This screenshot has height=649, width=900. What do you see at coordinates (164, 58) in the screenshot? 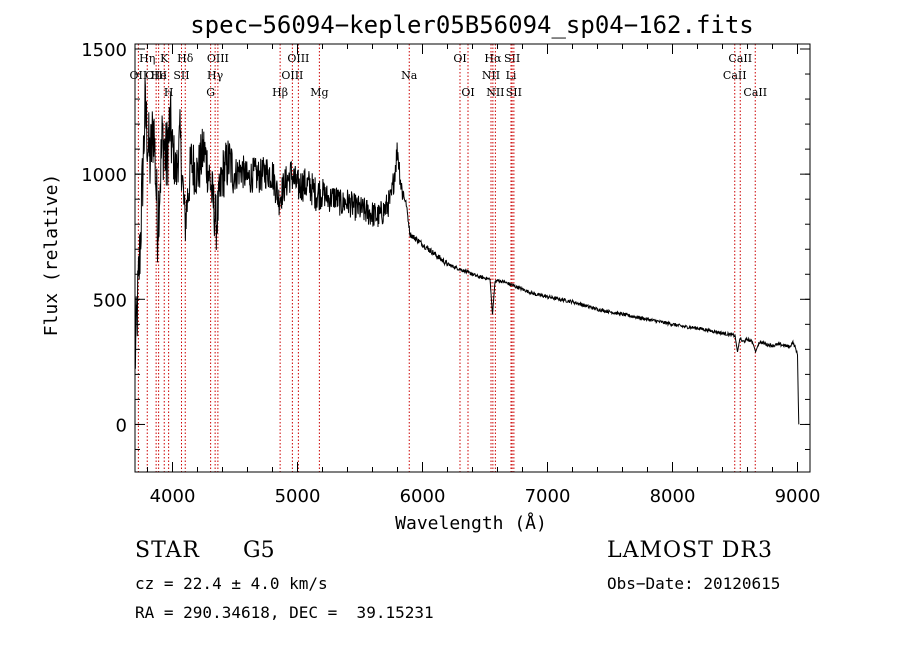
I see `line-marker-label: K` at bounding box center [164, 58].